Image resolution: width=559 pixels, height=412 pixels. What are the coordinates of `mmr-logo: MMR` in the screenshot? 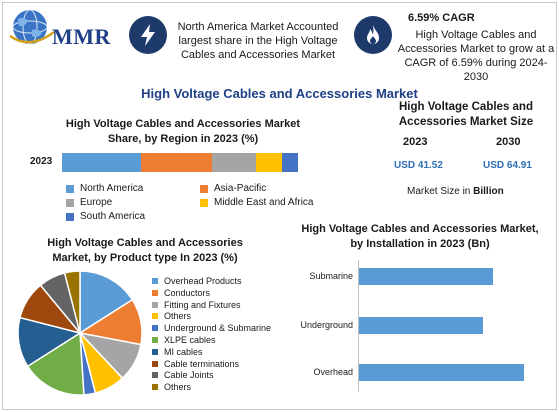 It's located at (64, 28).